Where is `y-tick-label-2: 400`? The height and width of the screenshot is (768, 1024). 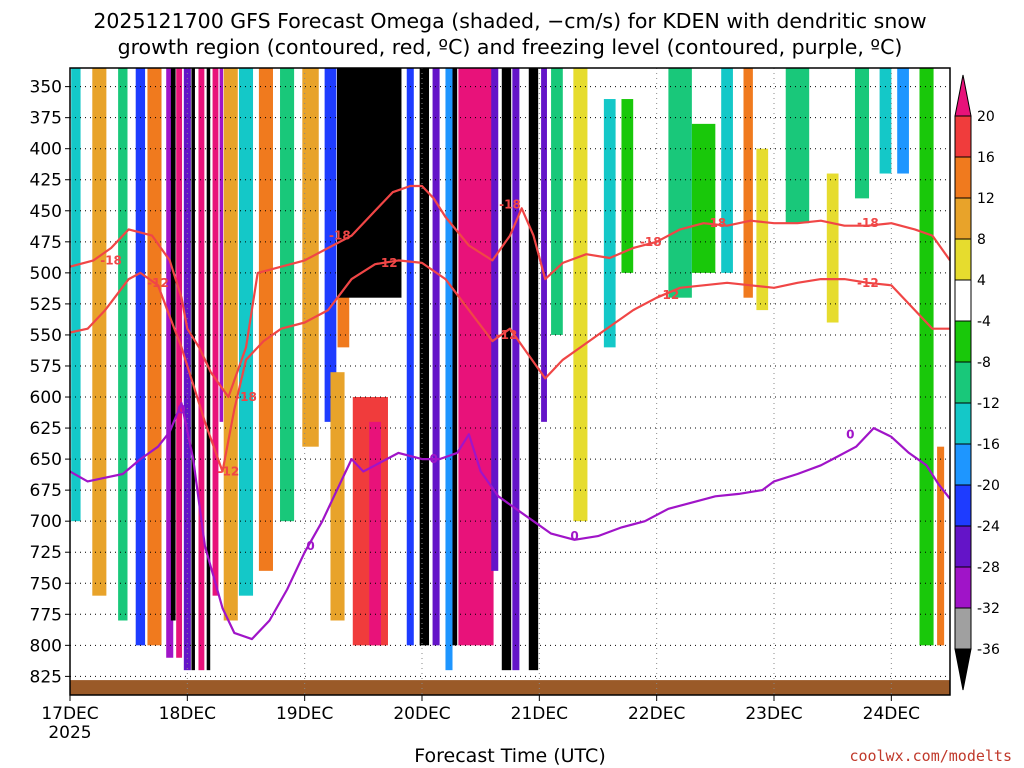 y-tick-label-2: 400 is located at coordinates (46, 150).